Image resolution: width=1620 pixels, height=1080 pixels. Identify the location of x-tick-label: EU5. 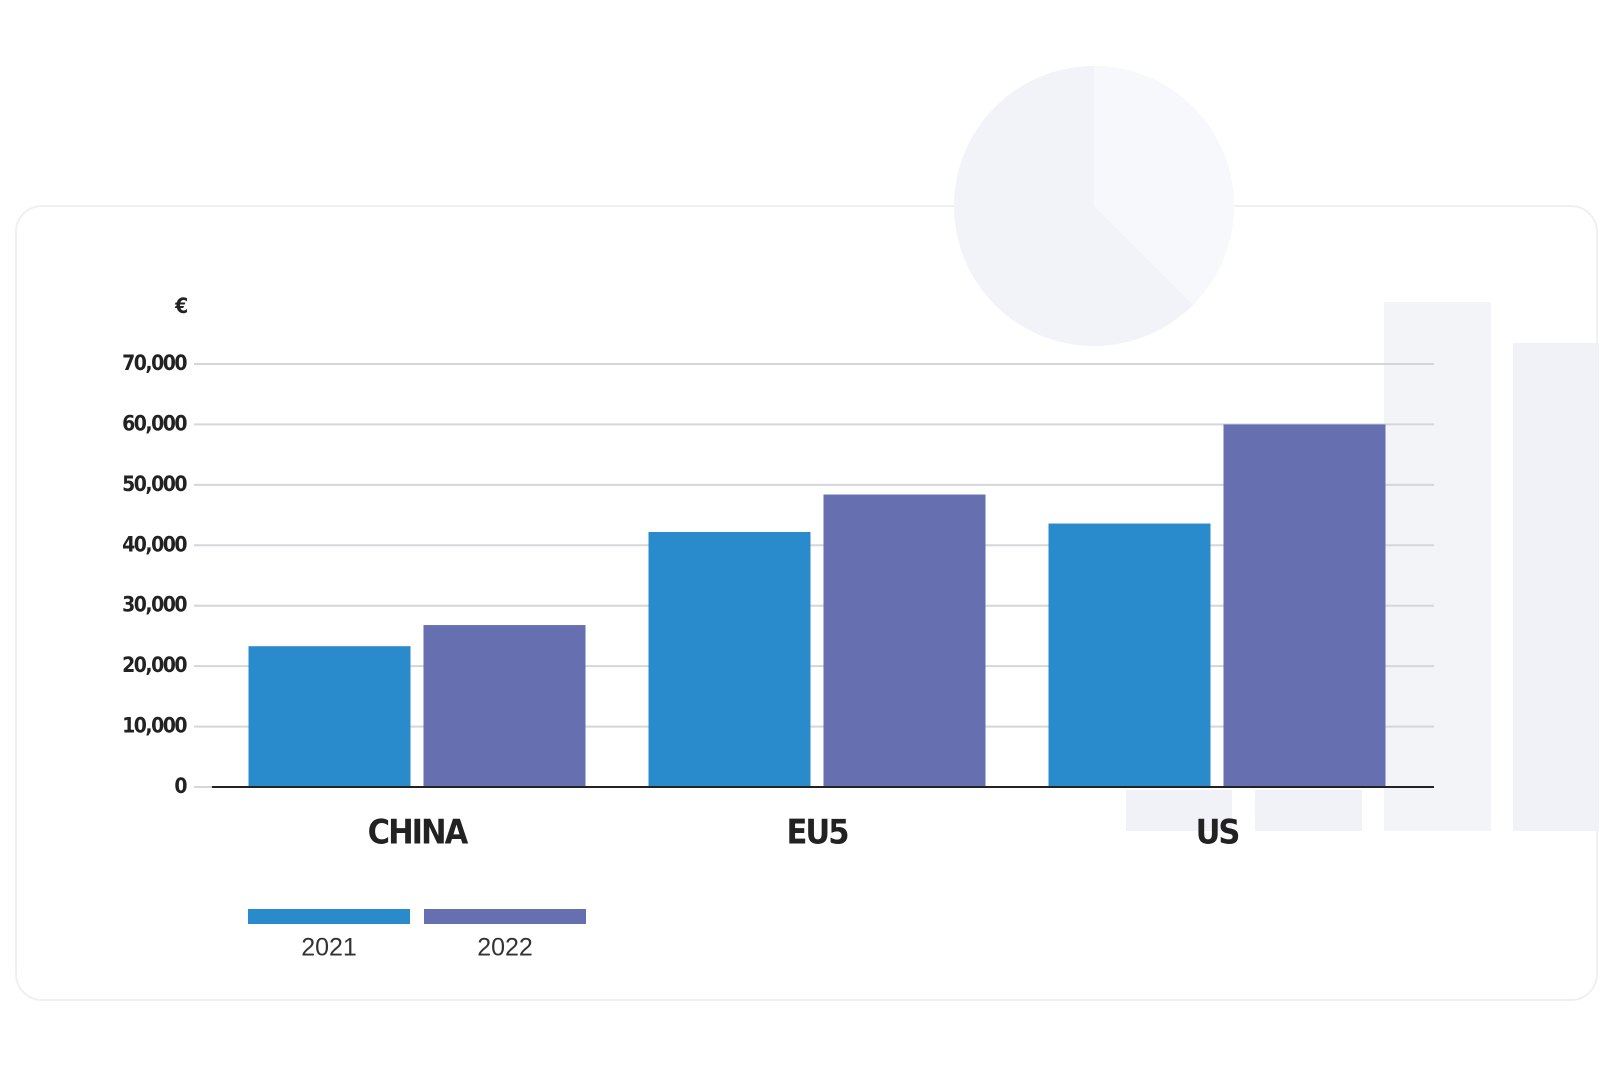
(817, 833).